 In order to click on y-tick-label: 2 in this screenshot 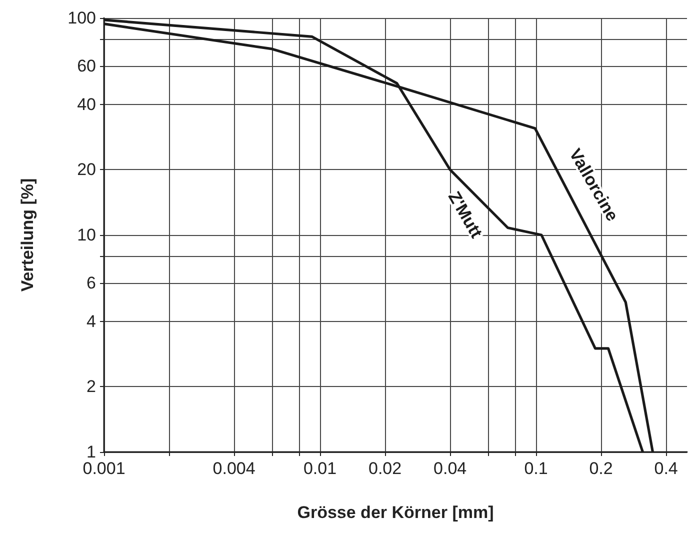, I will do `click(91, 386)`.